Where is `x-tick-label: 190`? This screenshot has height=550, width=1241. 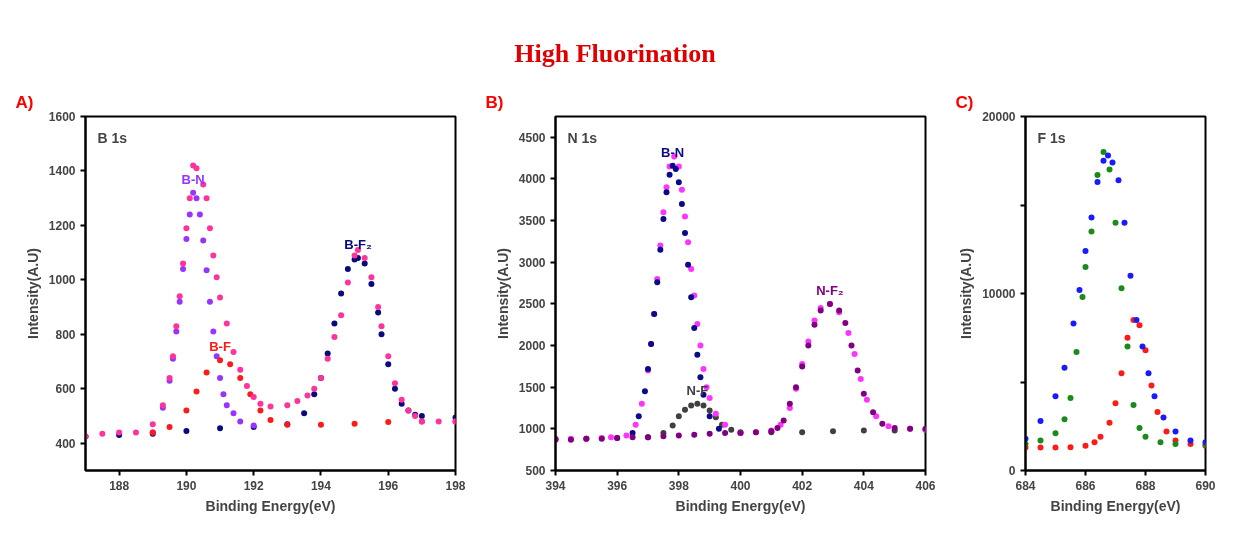 x-tick-label: 190 is located at coordinates (186, 485).